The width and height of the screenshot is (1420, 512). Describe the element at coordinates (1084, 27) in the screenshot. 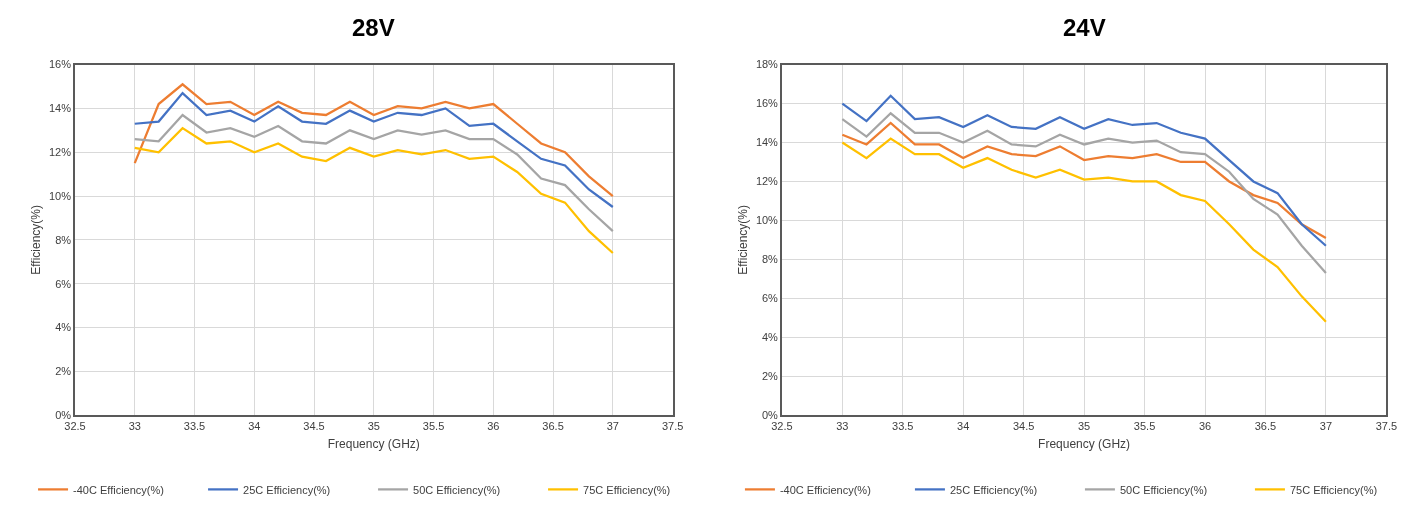

I see `chart-title: 24V` at that location.